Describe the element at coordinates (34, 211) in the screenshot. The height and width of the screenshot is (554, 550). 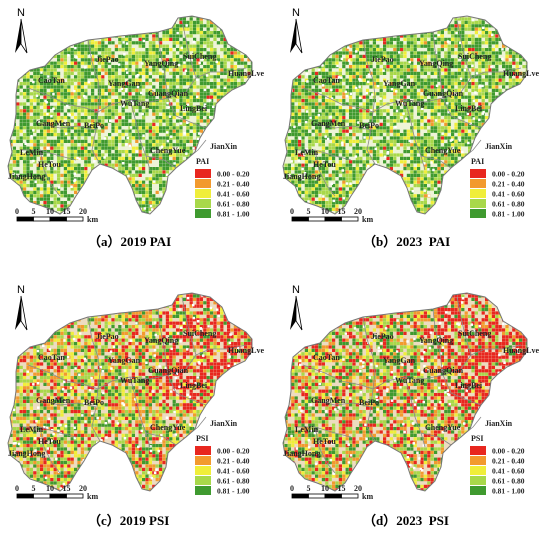
I see `svg-text: 5` at that location.